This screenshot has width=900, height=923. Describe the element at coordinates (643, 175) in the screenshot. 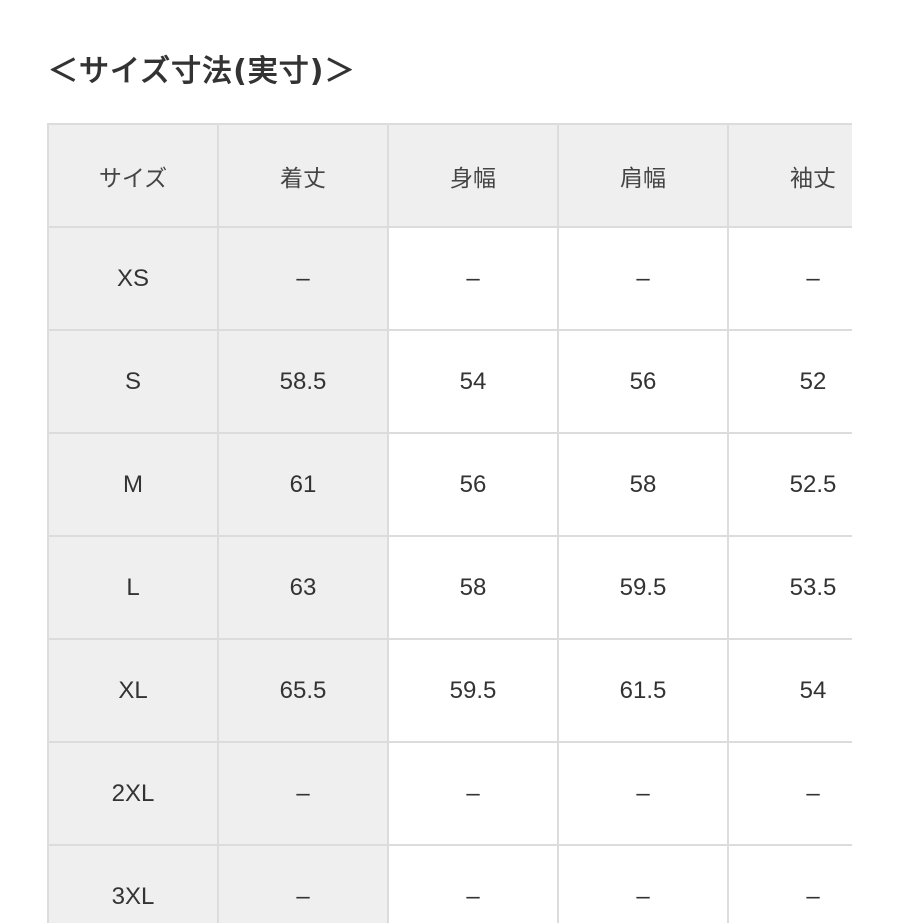

I see `column-header: 肩幅` at that location.